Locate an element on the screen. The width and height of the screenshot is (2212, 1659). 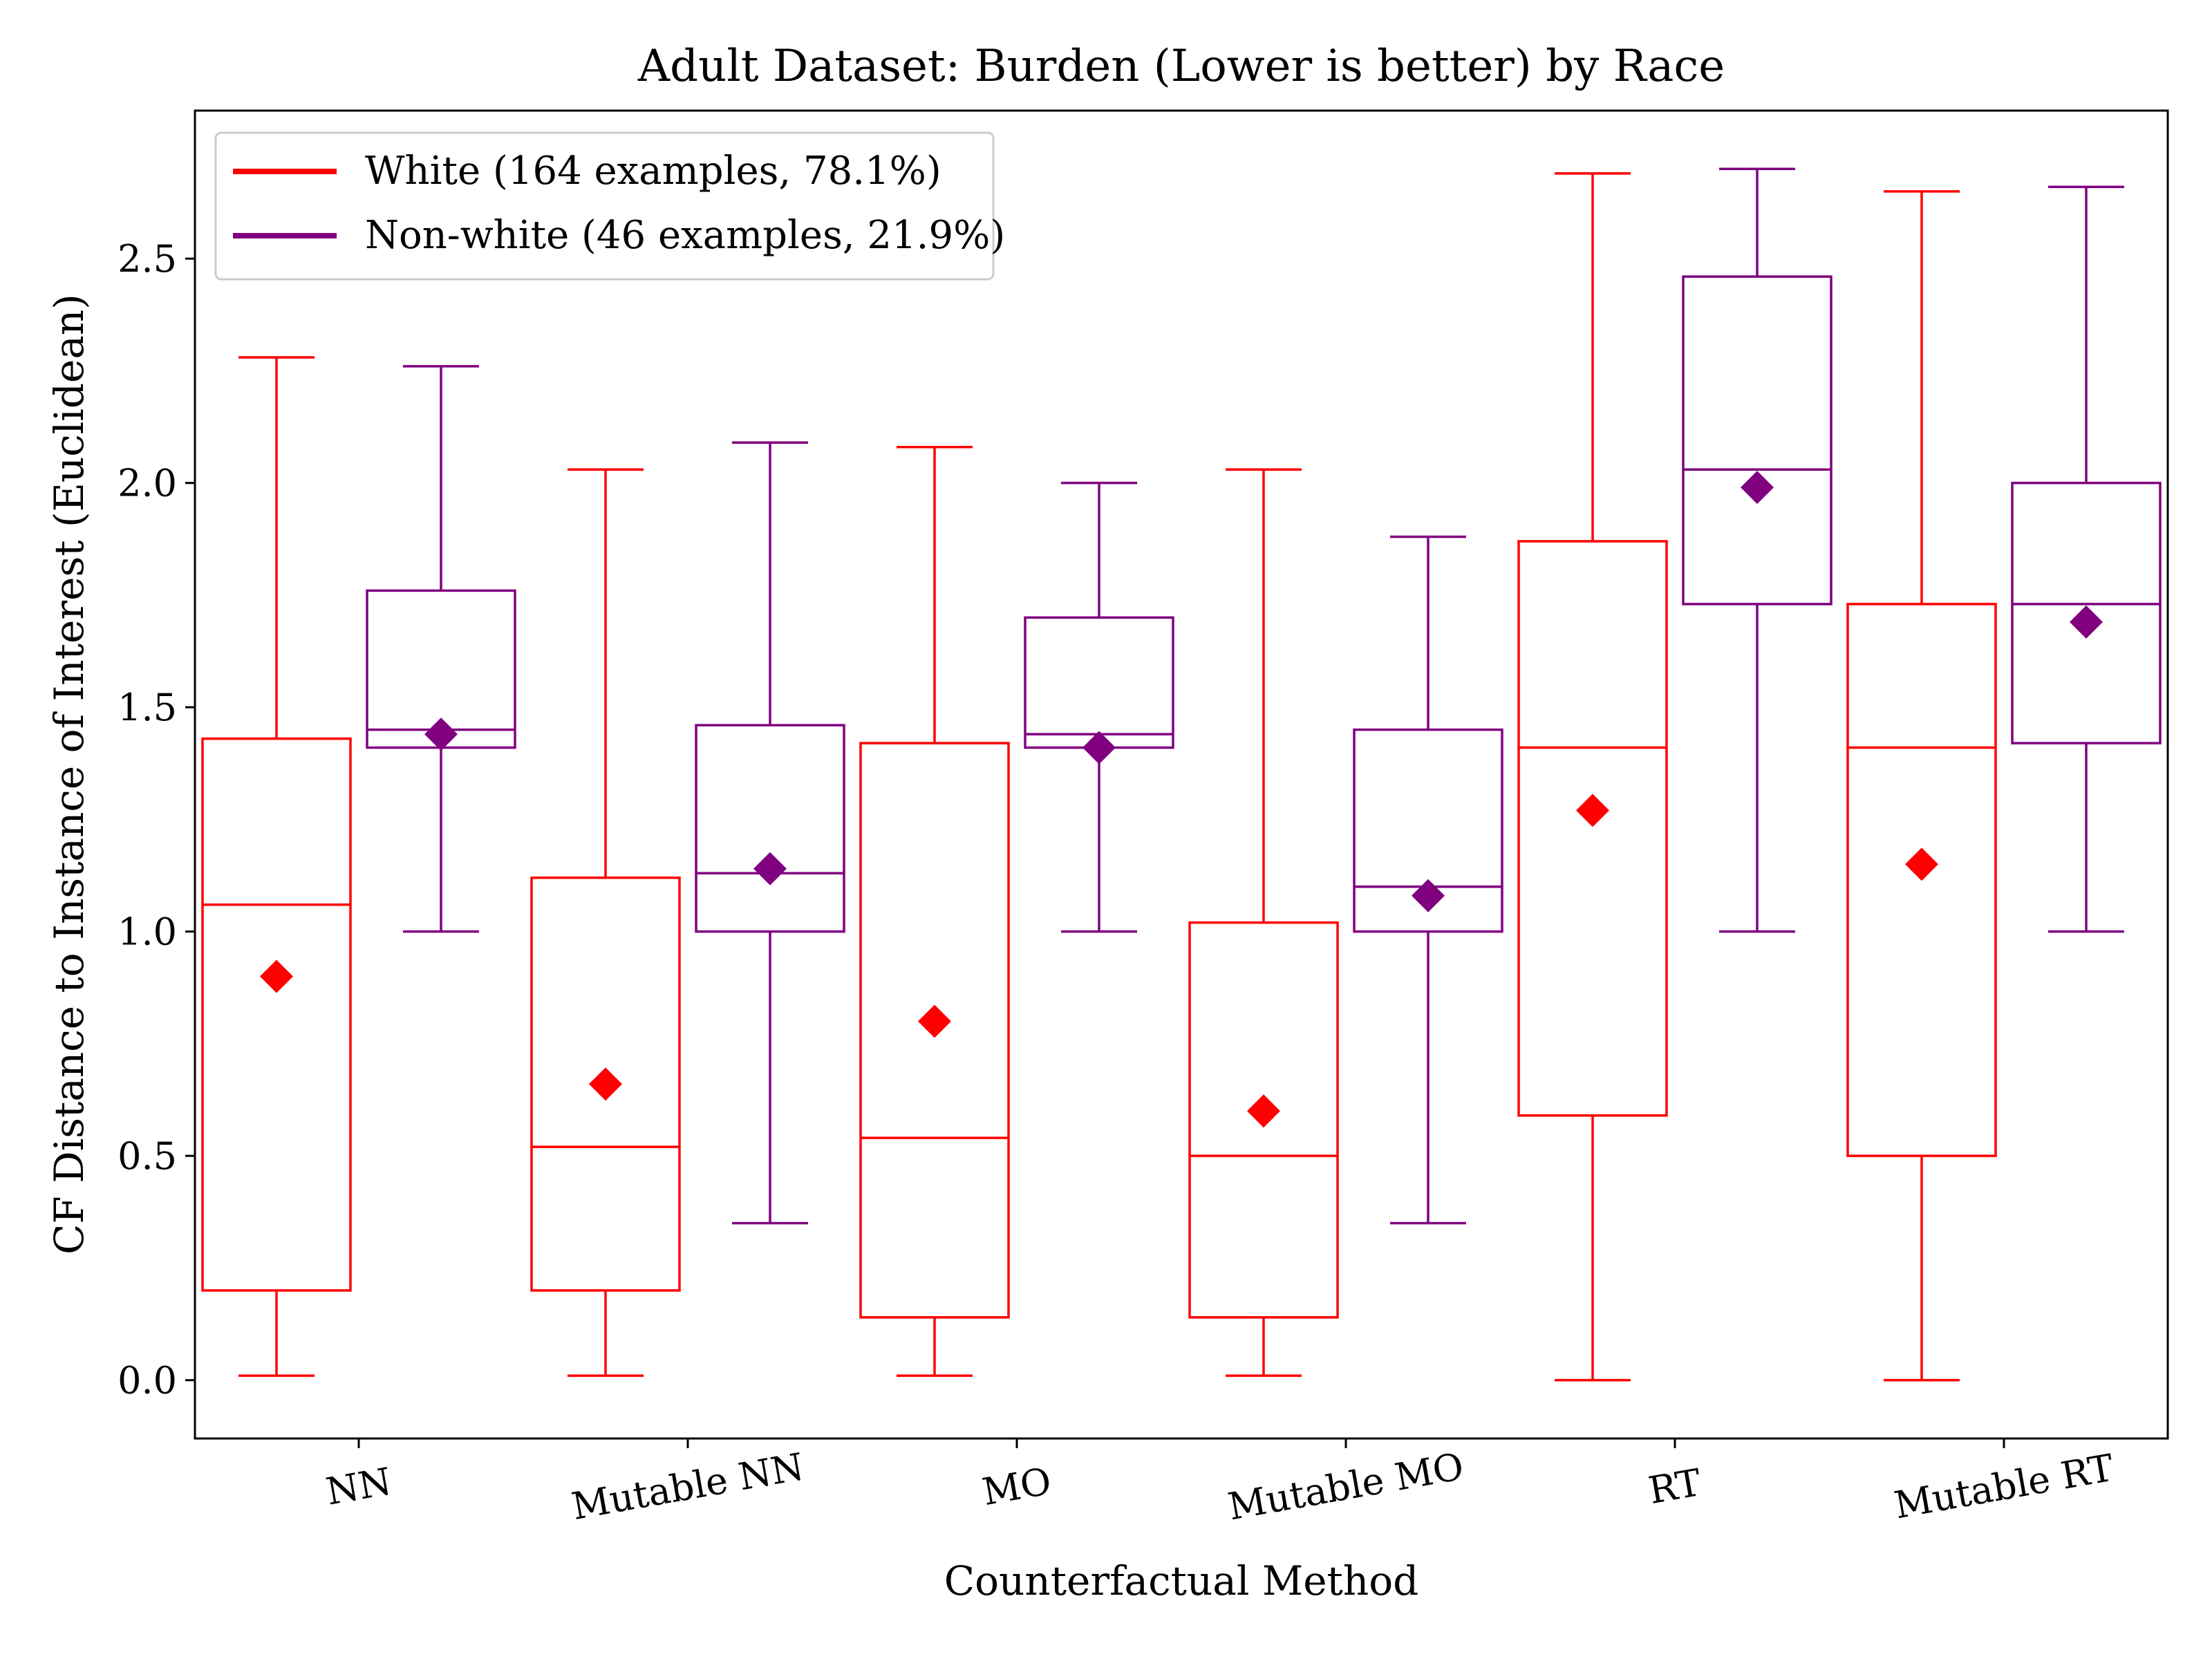
legend-label-white: White (164 examples, 78.1%) is located at coordinates (653, 171).